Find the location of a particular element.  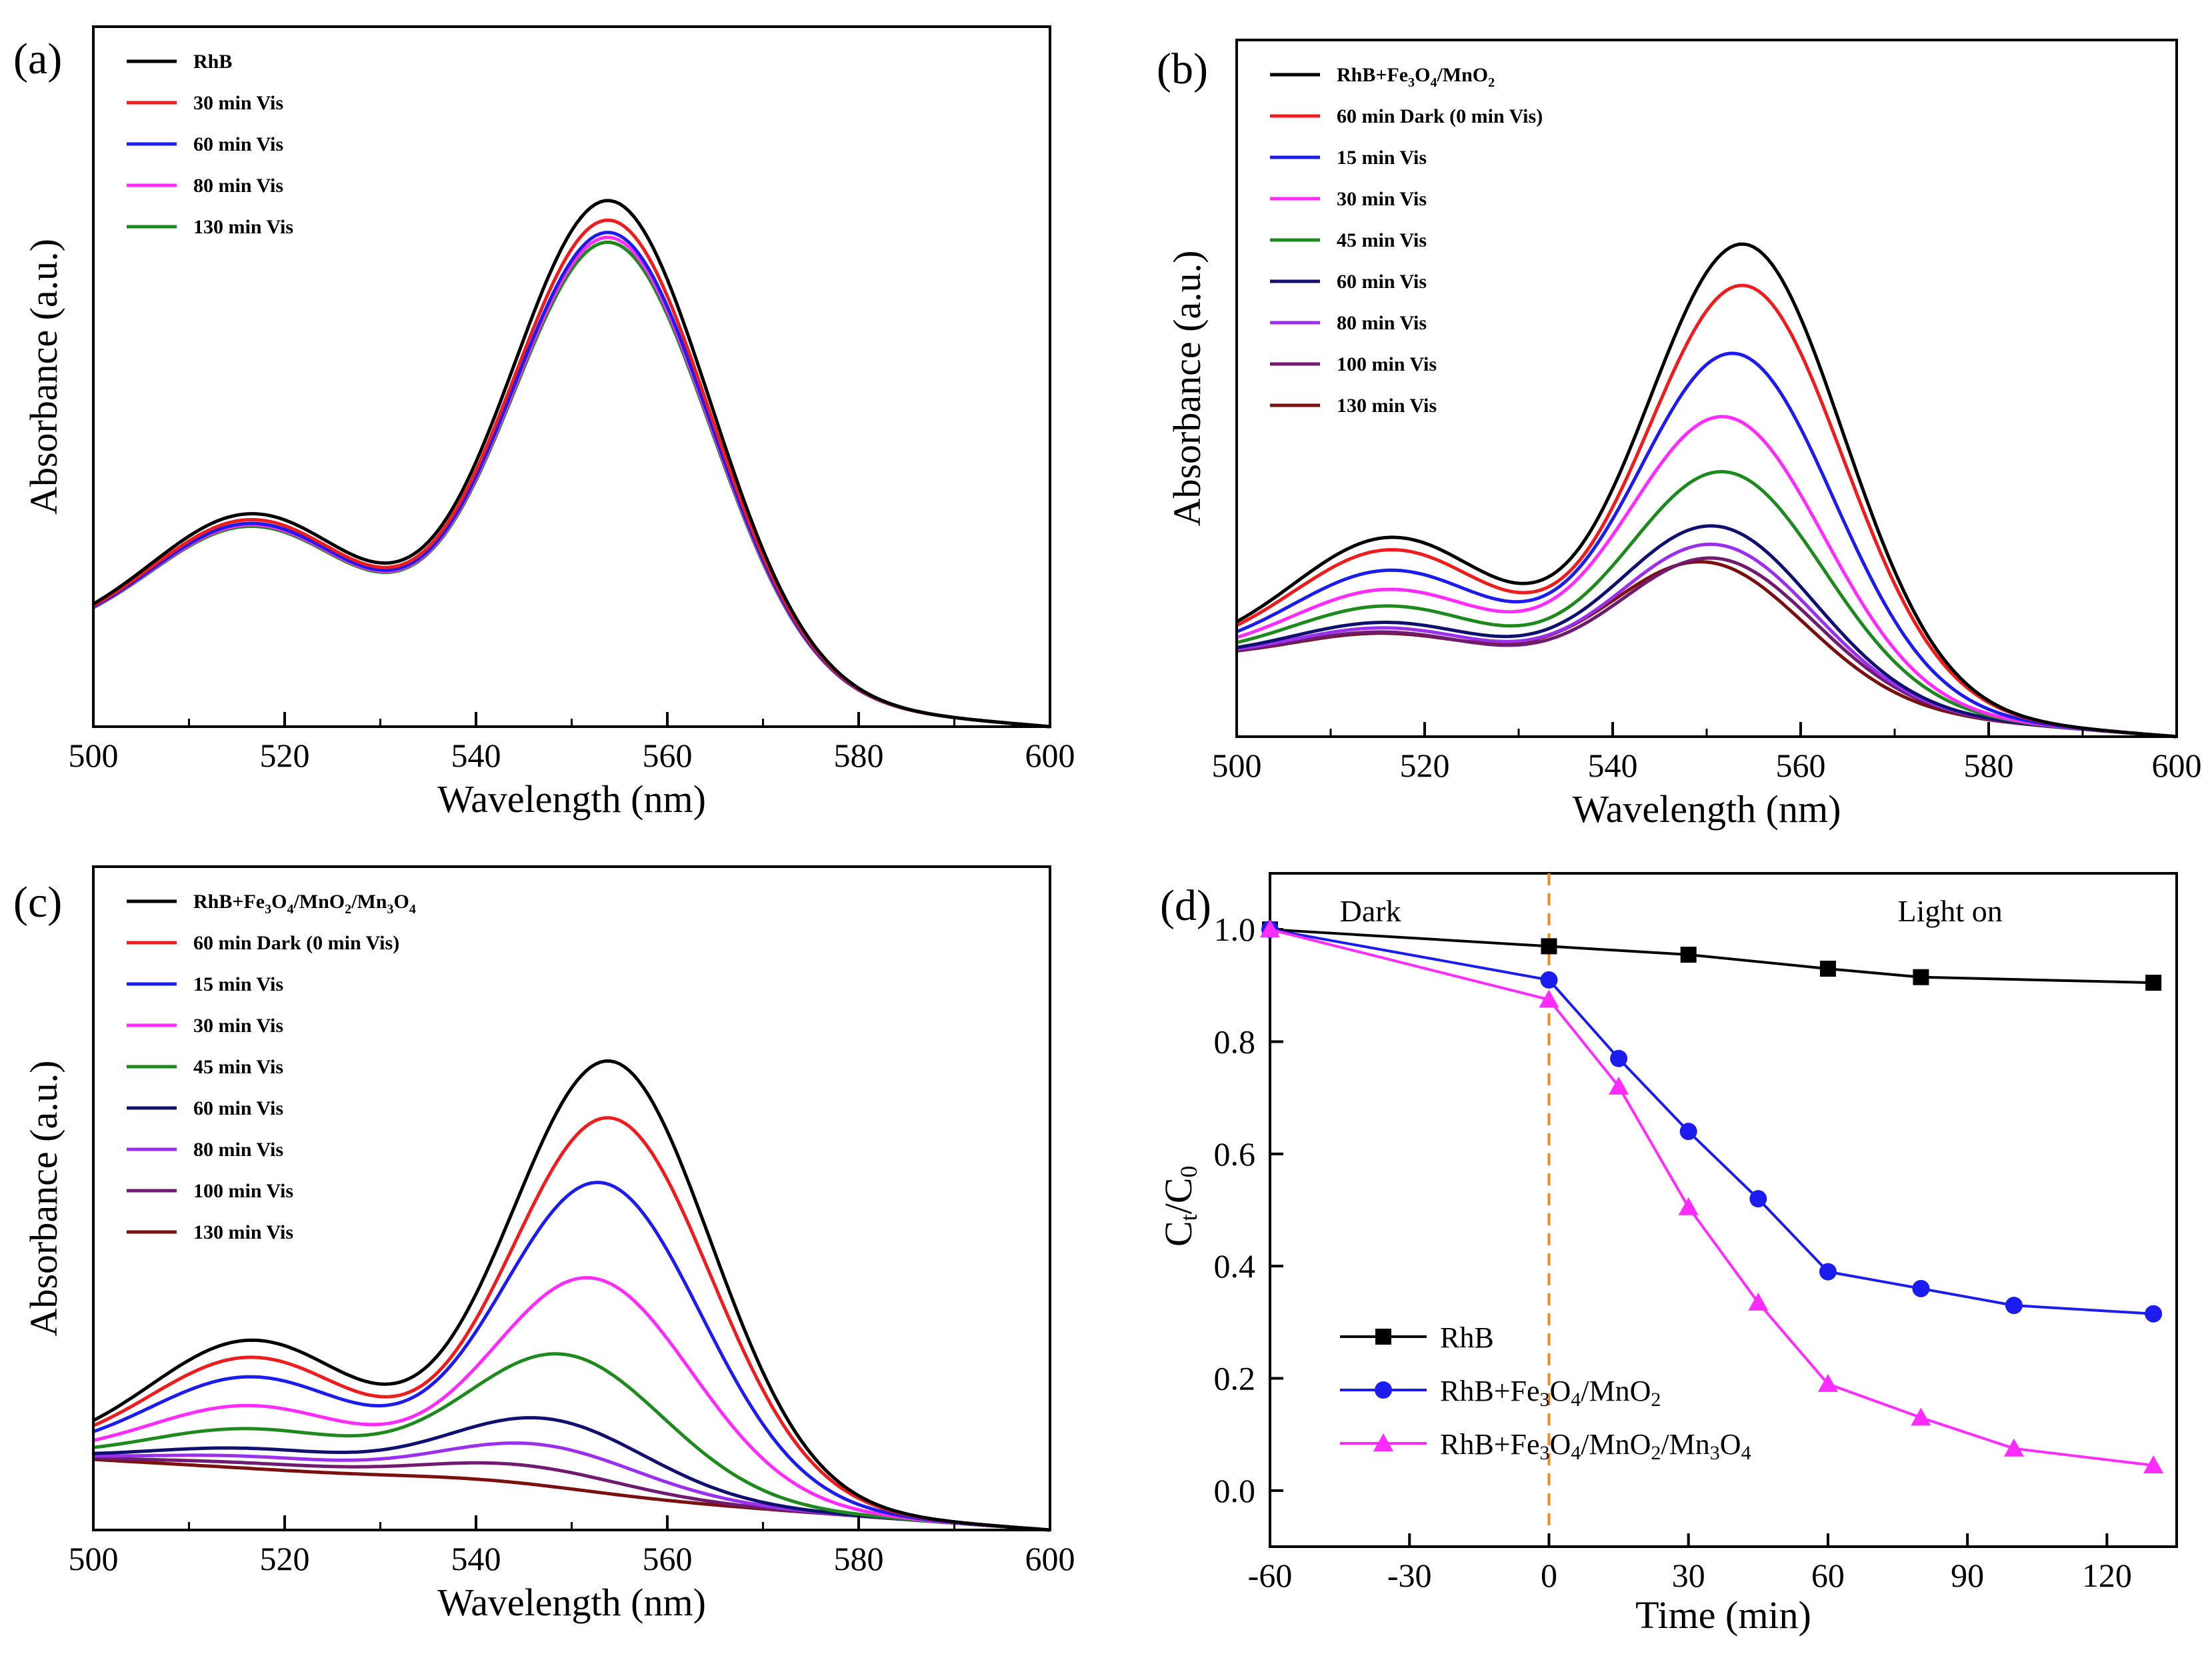

dark-annotation: Dark is located at coordinates (1370, 911).